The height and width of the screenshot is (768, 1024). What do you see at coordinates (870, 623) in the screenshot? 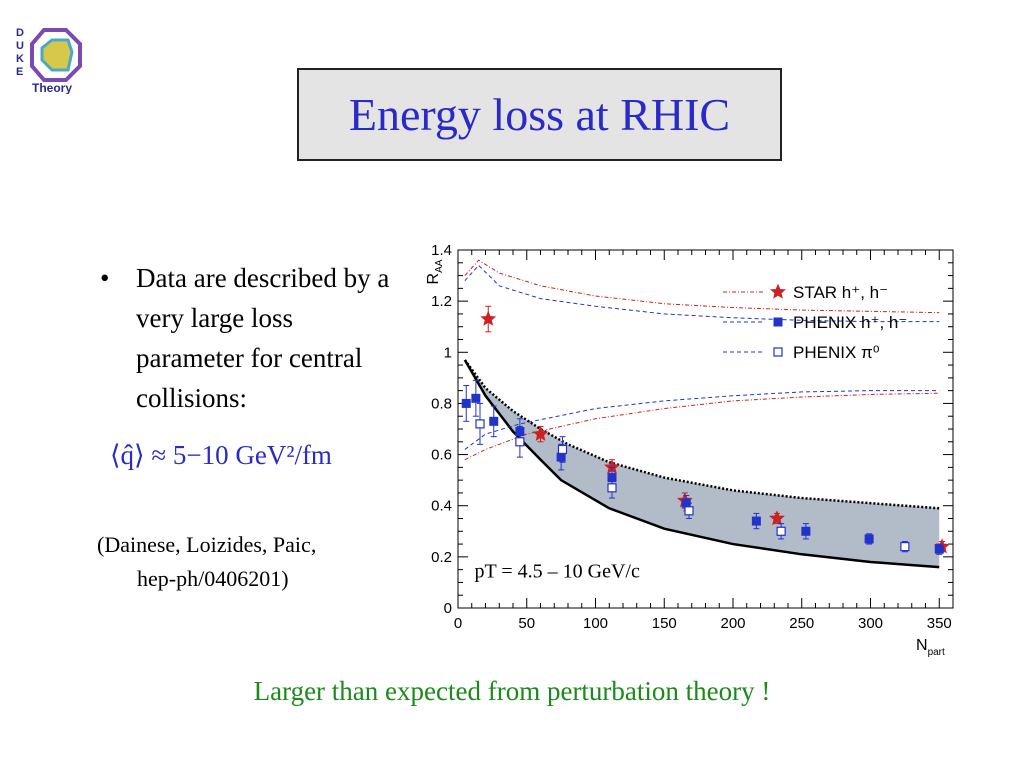
I see `x-tick-label: 300` at bounding box center [870, 623].